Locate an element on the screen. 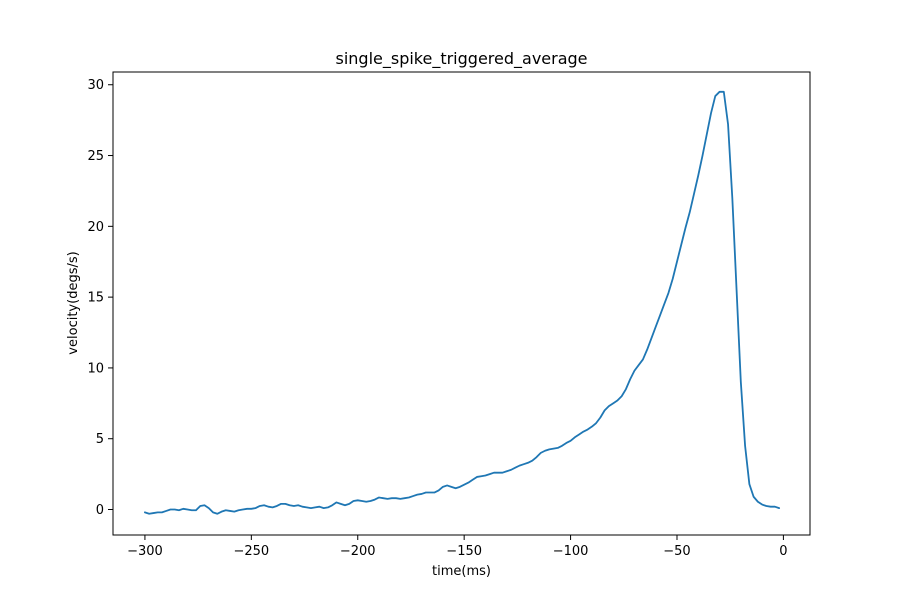 The height and width of the screenshot is (600, 900). x-tick-label: −50 is located at coordinates (676, 551).